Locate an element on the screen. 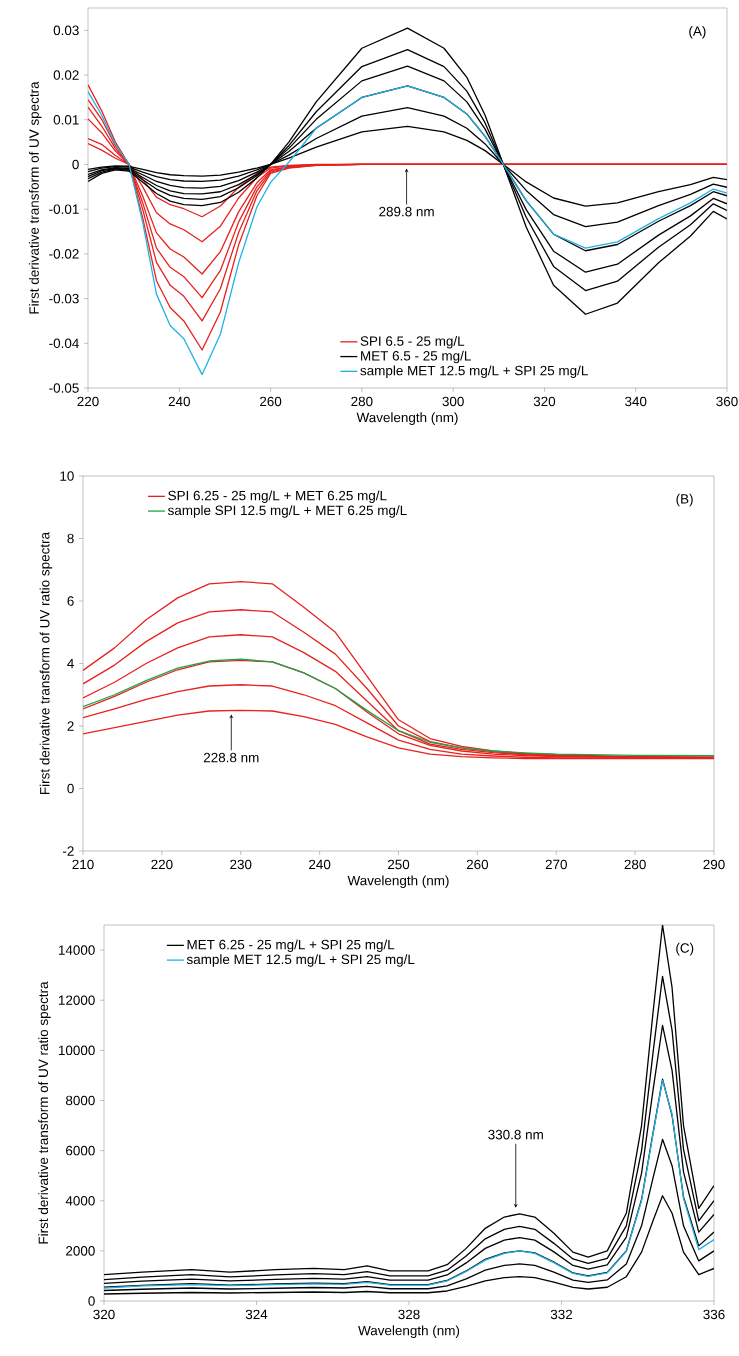 Image resolution: width=739 pixels, height=1356 pixels. y-axis-title: First derivative transform of UV spectra is located at coordinates (35, 197).